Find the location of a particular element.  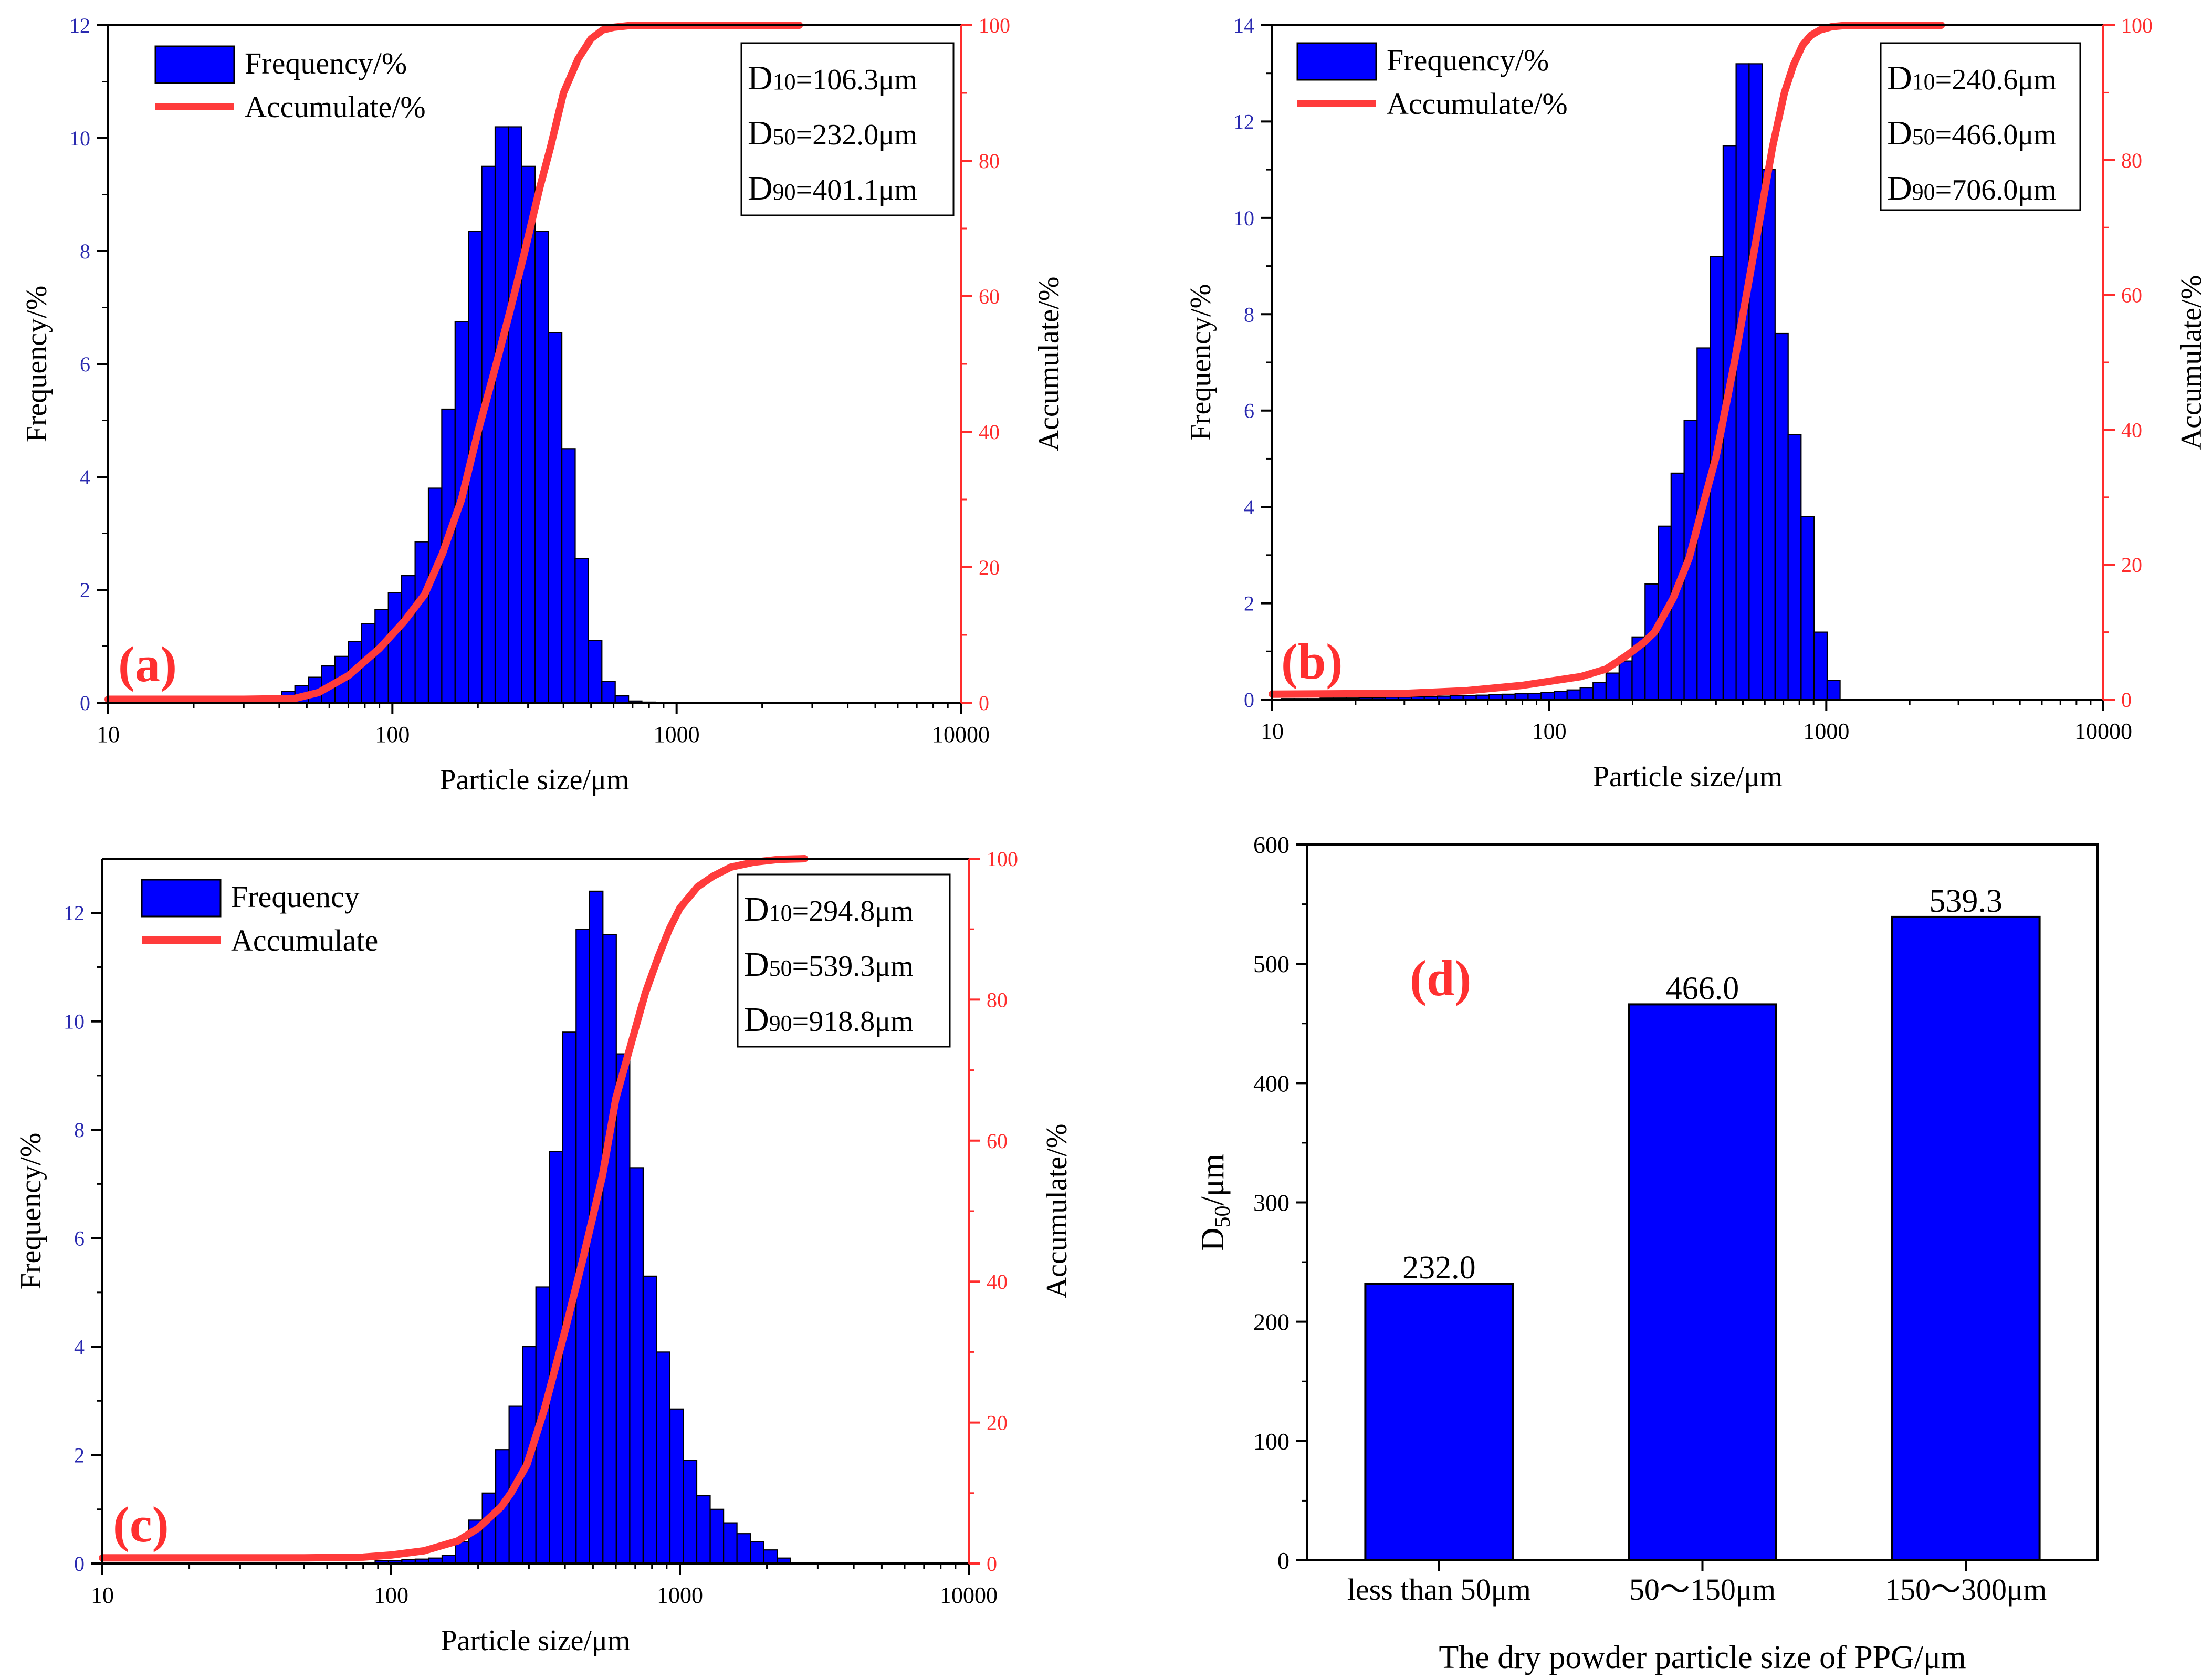

stats-box: D10=294.8μm D50=539.3μm D90=918.8μm is located at coordinates (844, 961).